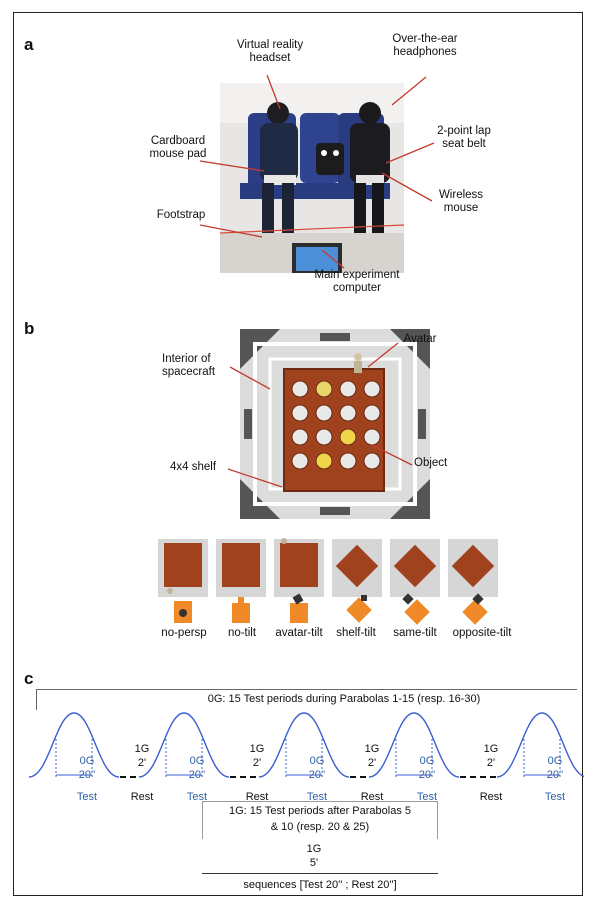 The image size is (596, 900). What do you see at coordinates (241, 568) in the screenshot?
I see `thumb-no-tilt` at bounding box center [241, 568].